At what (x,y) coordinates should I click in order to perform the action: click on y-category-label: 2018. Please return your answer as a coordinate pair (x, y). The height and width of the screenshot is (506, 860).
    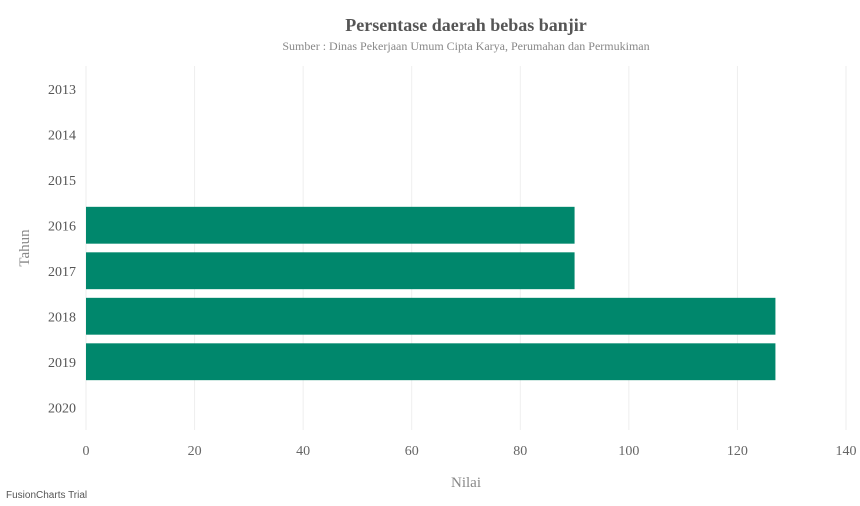
    Looking at the image, I should click on (62, 317).